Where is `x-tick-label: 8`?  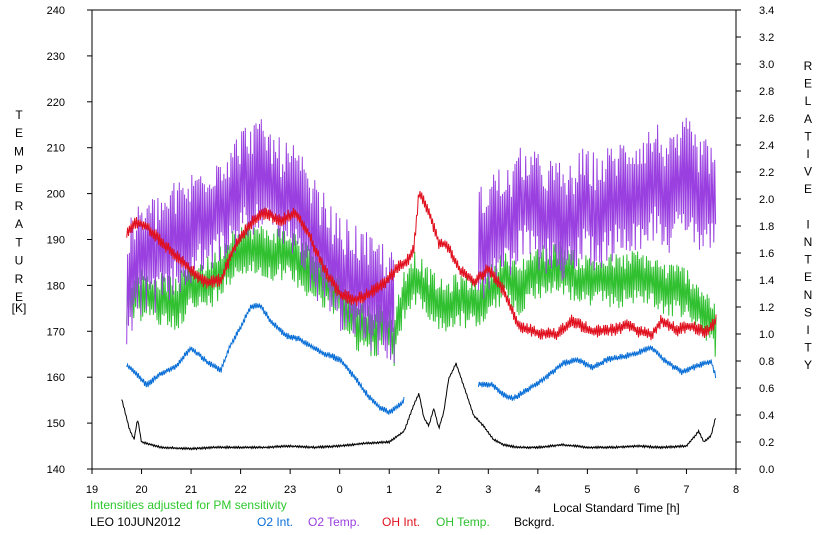 x-tick-label: 8 is located at coordinates (736, 490).